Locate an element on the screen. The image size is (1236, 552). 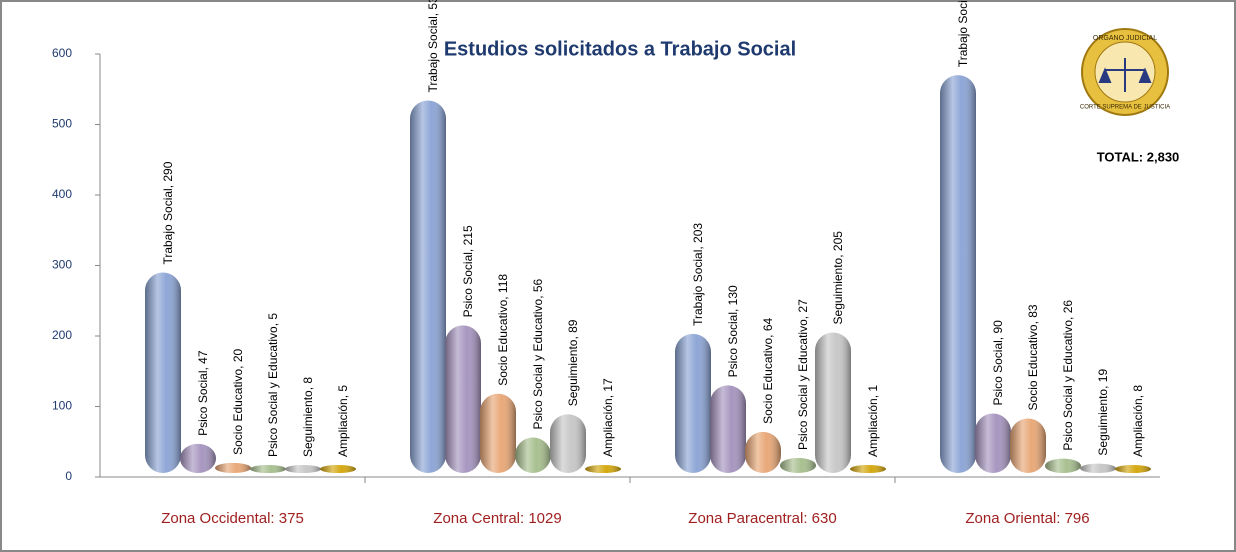
data-label: Psico Social y Educativo, 5 is located at coordinates (273, 385).